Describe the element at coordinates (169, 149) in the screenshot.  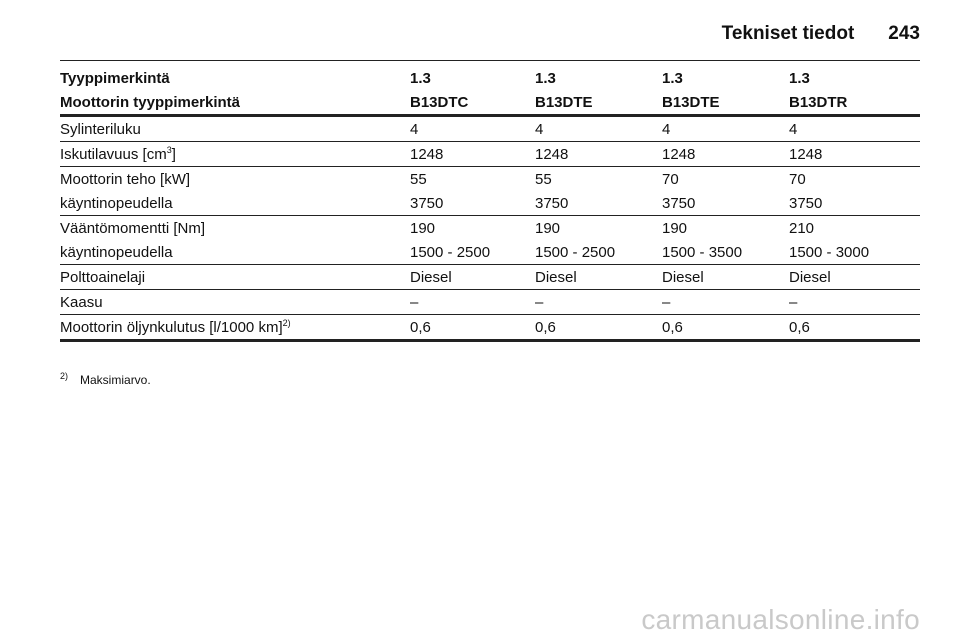
I see `superscript: 3` at that location.